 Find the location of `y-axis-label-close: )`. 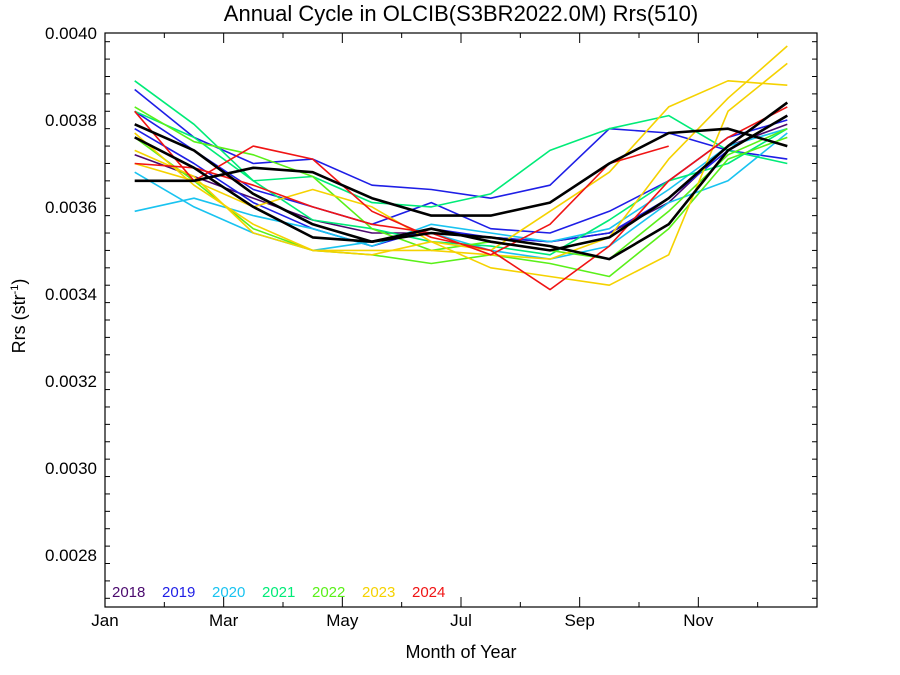

y-axis-label-close: ) is located at coordinates (19, 282).